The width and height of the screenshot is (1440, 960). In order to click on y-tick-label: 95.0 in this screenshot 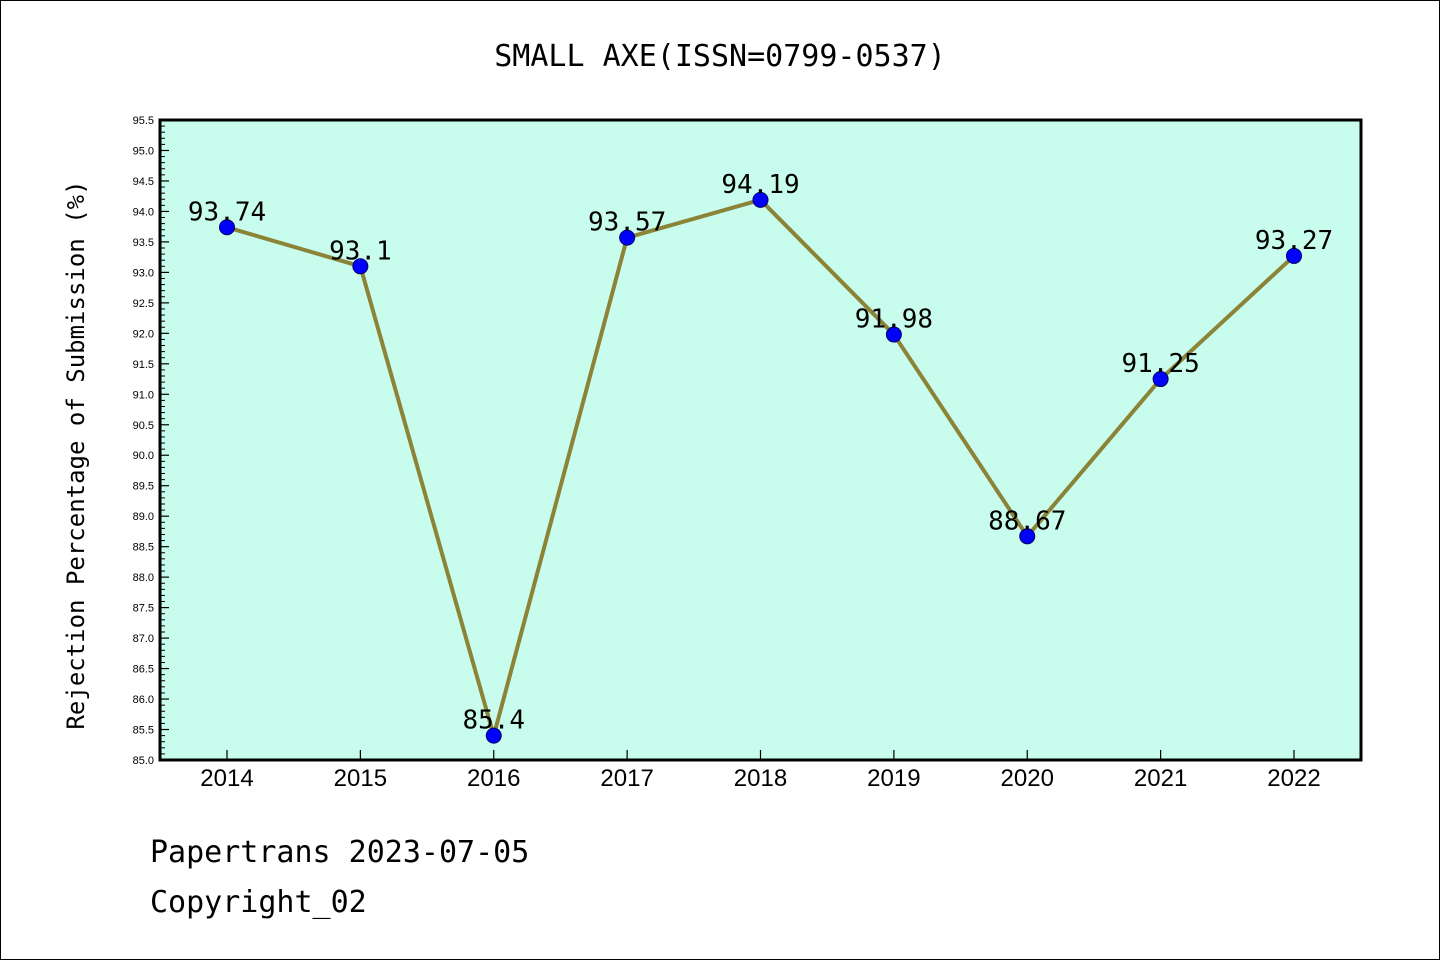, I will do `click(143, 151)`.